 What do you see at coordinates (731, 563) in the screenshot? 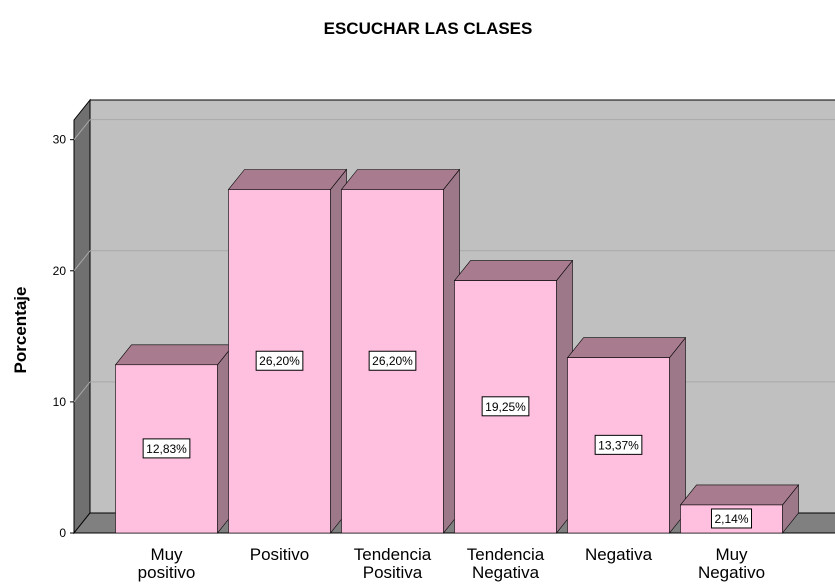
I see `x-tick-label: Muy Negativo` at bounding box center [731, 563].